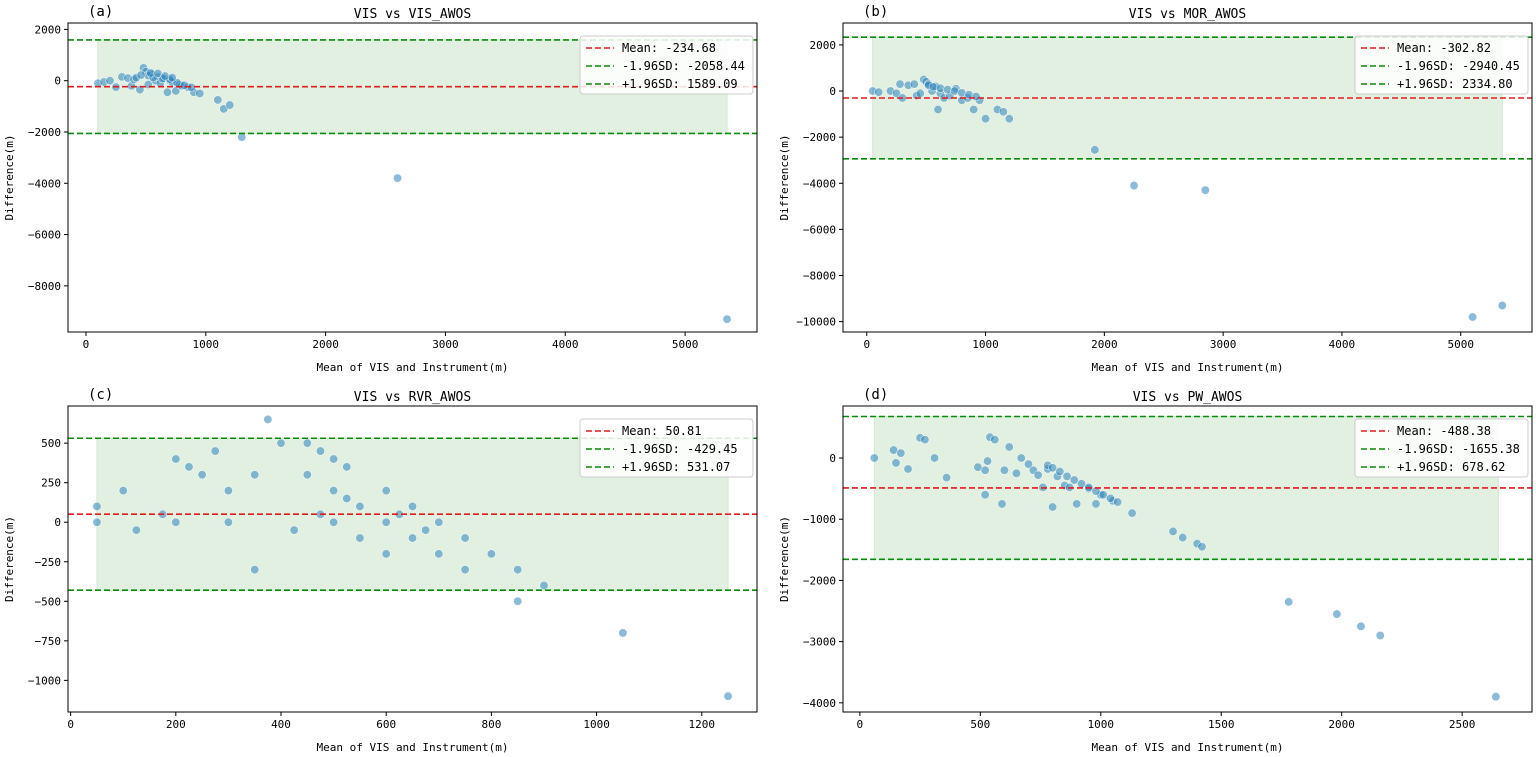 Image resolution: width=1536 pixels, height=757 pixels. I want to click on legend-entry: +1.96SD: 531.07, so click(676, 467).